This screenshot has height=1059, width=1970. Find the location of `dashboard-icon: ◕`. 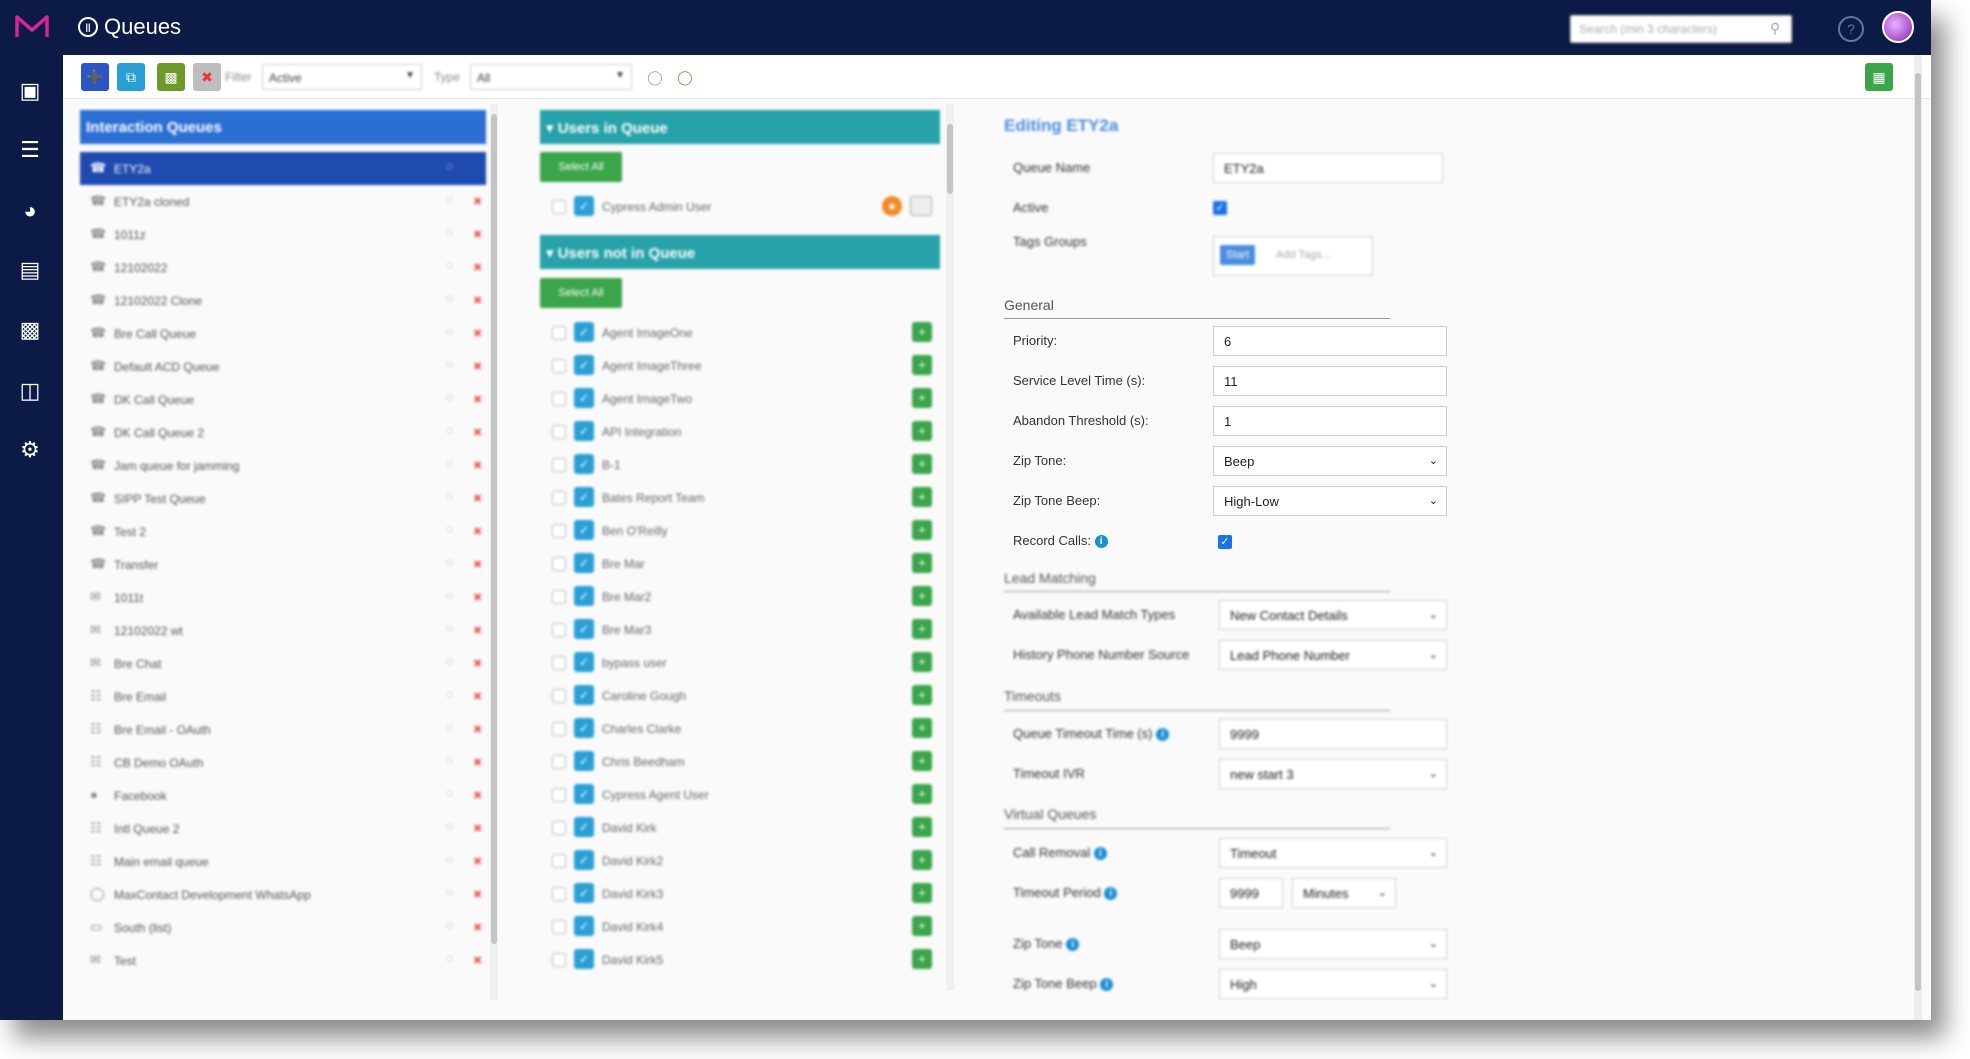

dashboard-icon: ◕ is located at coordinates (30, 210).